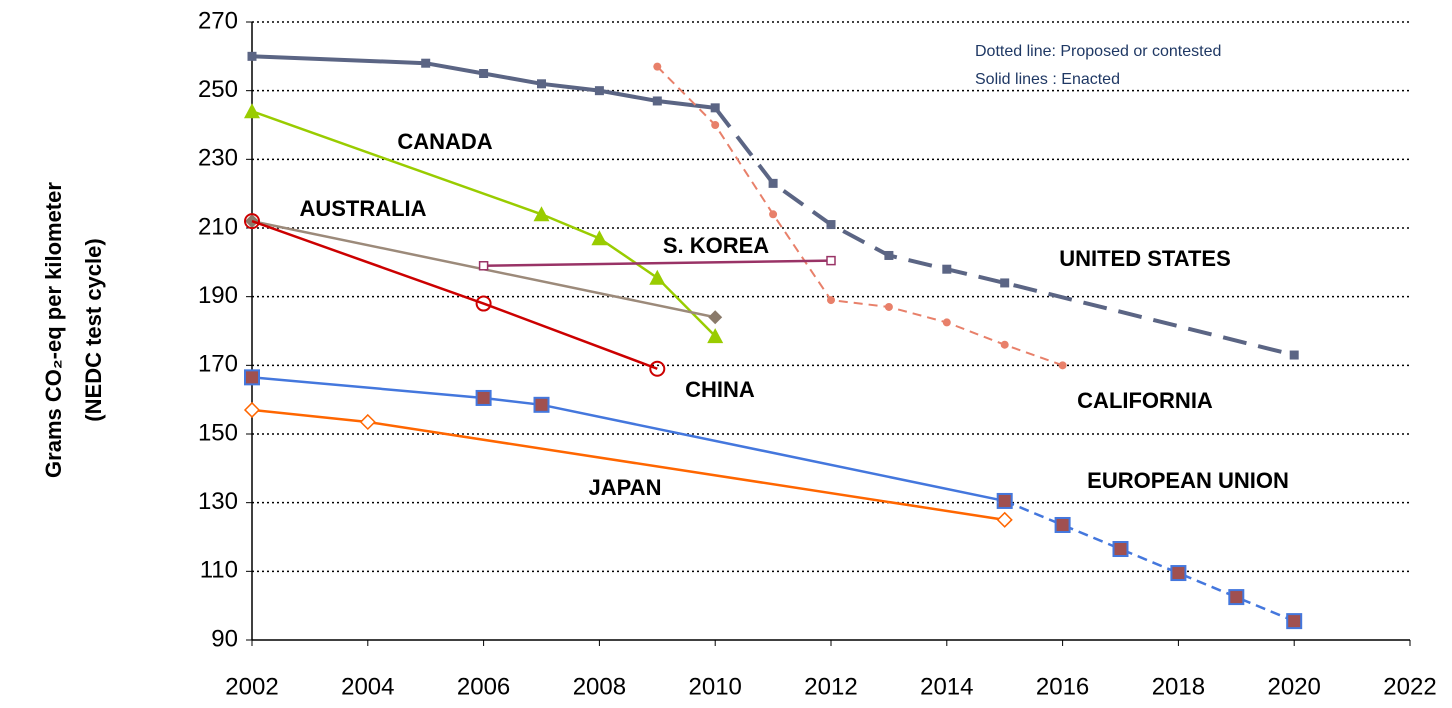 This screenshot has width=1452, height=708. Describe the element at coordinates (251, 686) in the screenshot. I see `x-tick-label: 2002` at that location.